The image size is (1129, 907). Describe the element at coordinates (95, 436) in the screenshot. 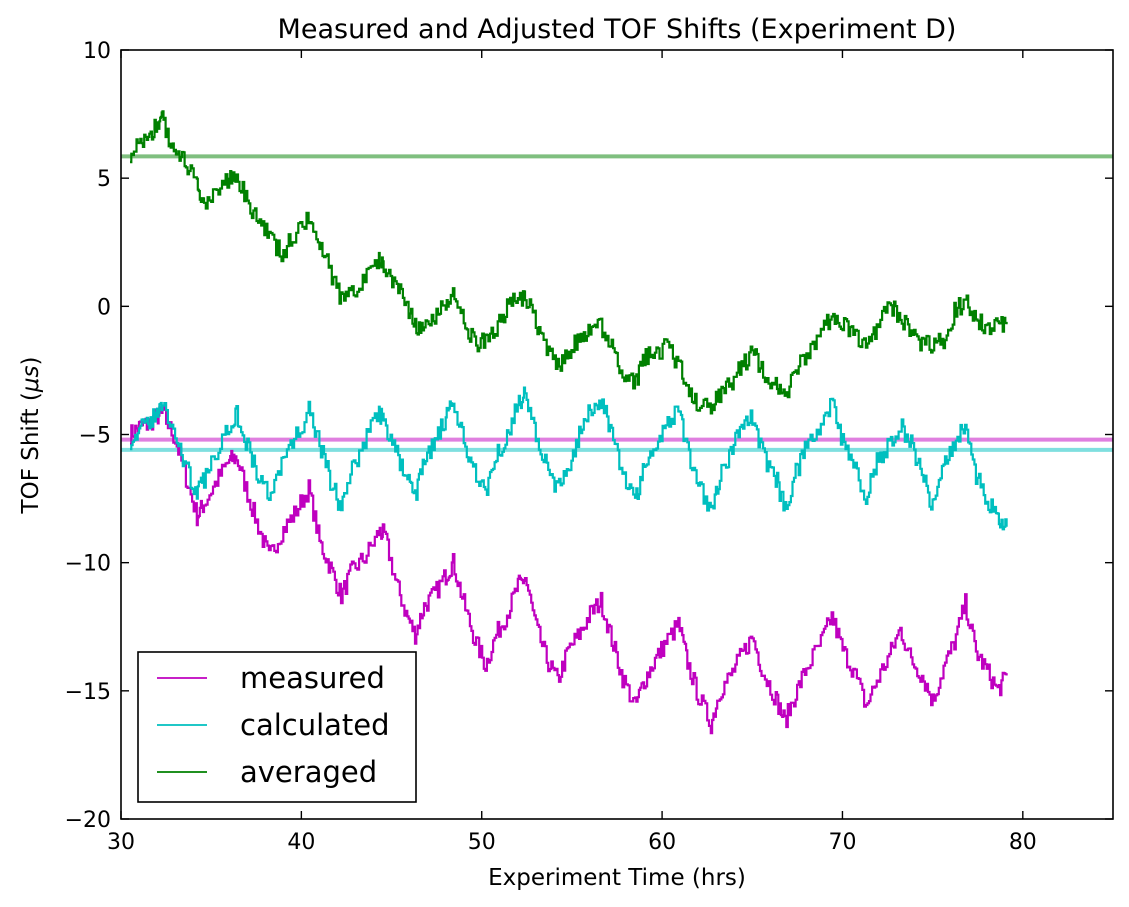

I see `y-tick-label: −5` at that location.